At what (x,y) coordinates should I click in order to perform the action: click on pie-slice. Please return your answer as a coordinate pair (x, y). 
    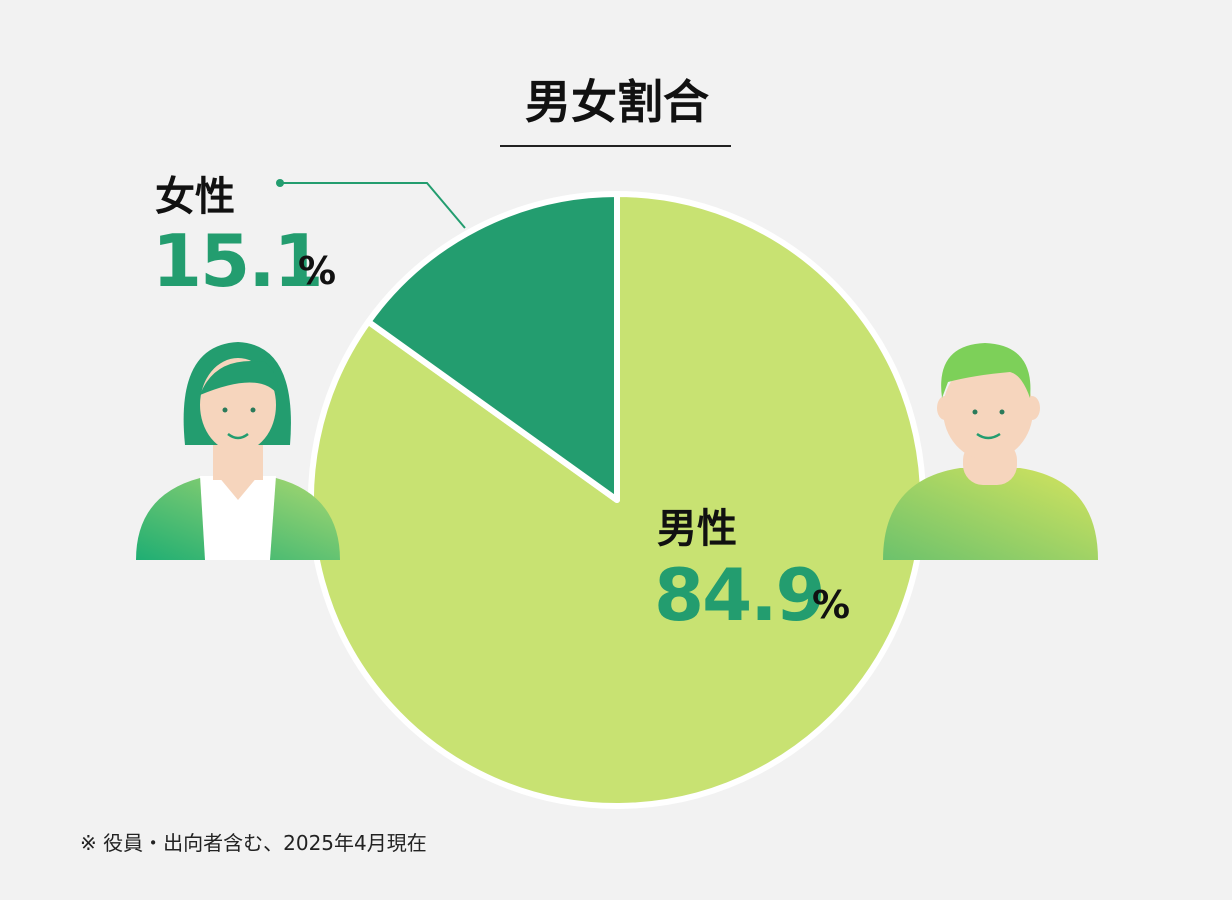
    Looking at the image, I should click on (492, 347).